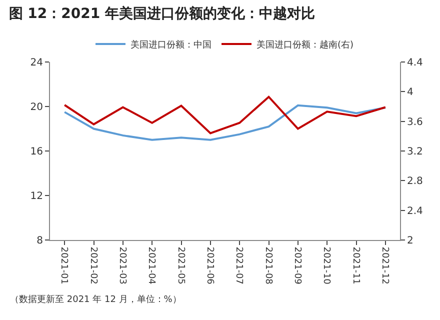 The width and height of the screenshot is (440, 320). I want to click on x-tick-label: 2021-01, so click(63, 265).